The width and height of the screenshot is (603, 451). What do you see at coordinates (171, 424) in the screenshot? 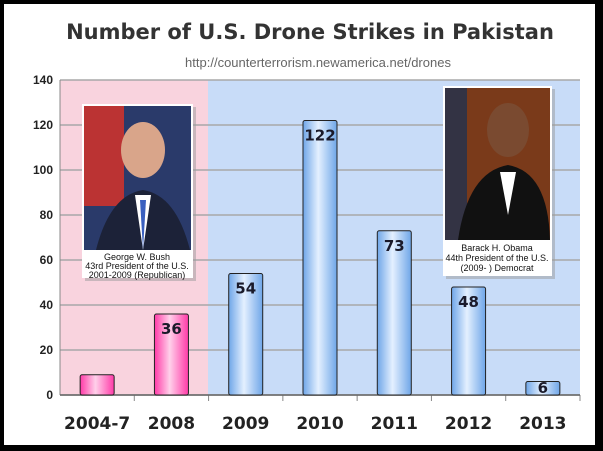
I see `x-tick-label: 2008` at bounding box center [171, 424].